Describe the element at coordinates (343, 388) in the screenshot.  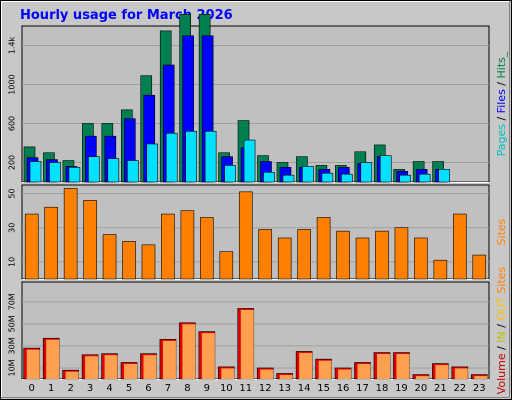
I see `x-tick-label: 16` at that location.